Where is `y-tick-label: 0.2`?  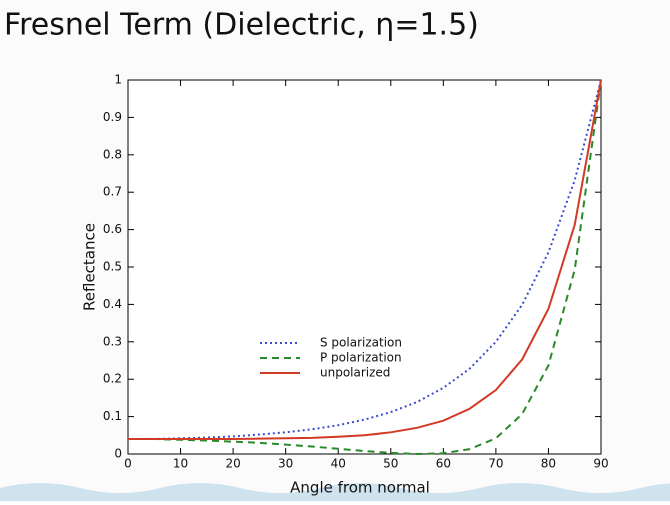 y-tick-label: 0.2 is located at coordinates (112, 379).